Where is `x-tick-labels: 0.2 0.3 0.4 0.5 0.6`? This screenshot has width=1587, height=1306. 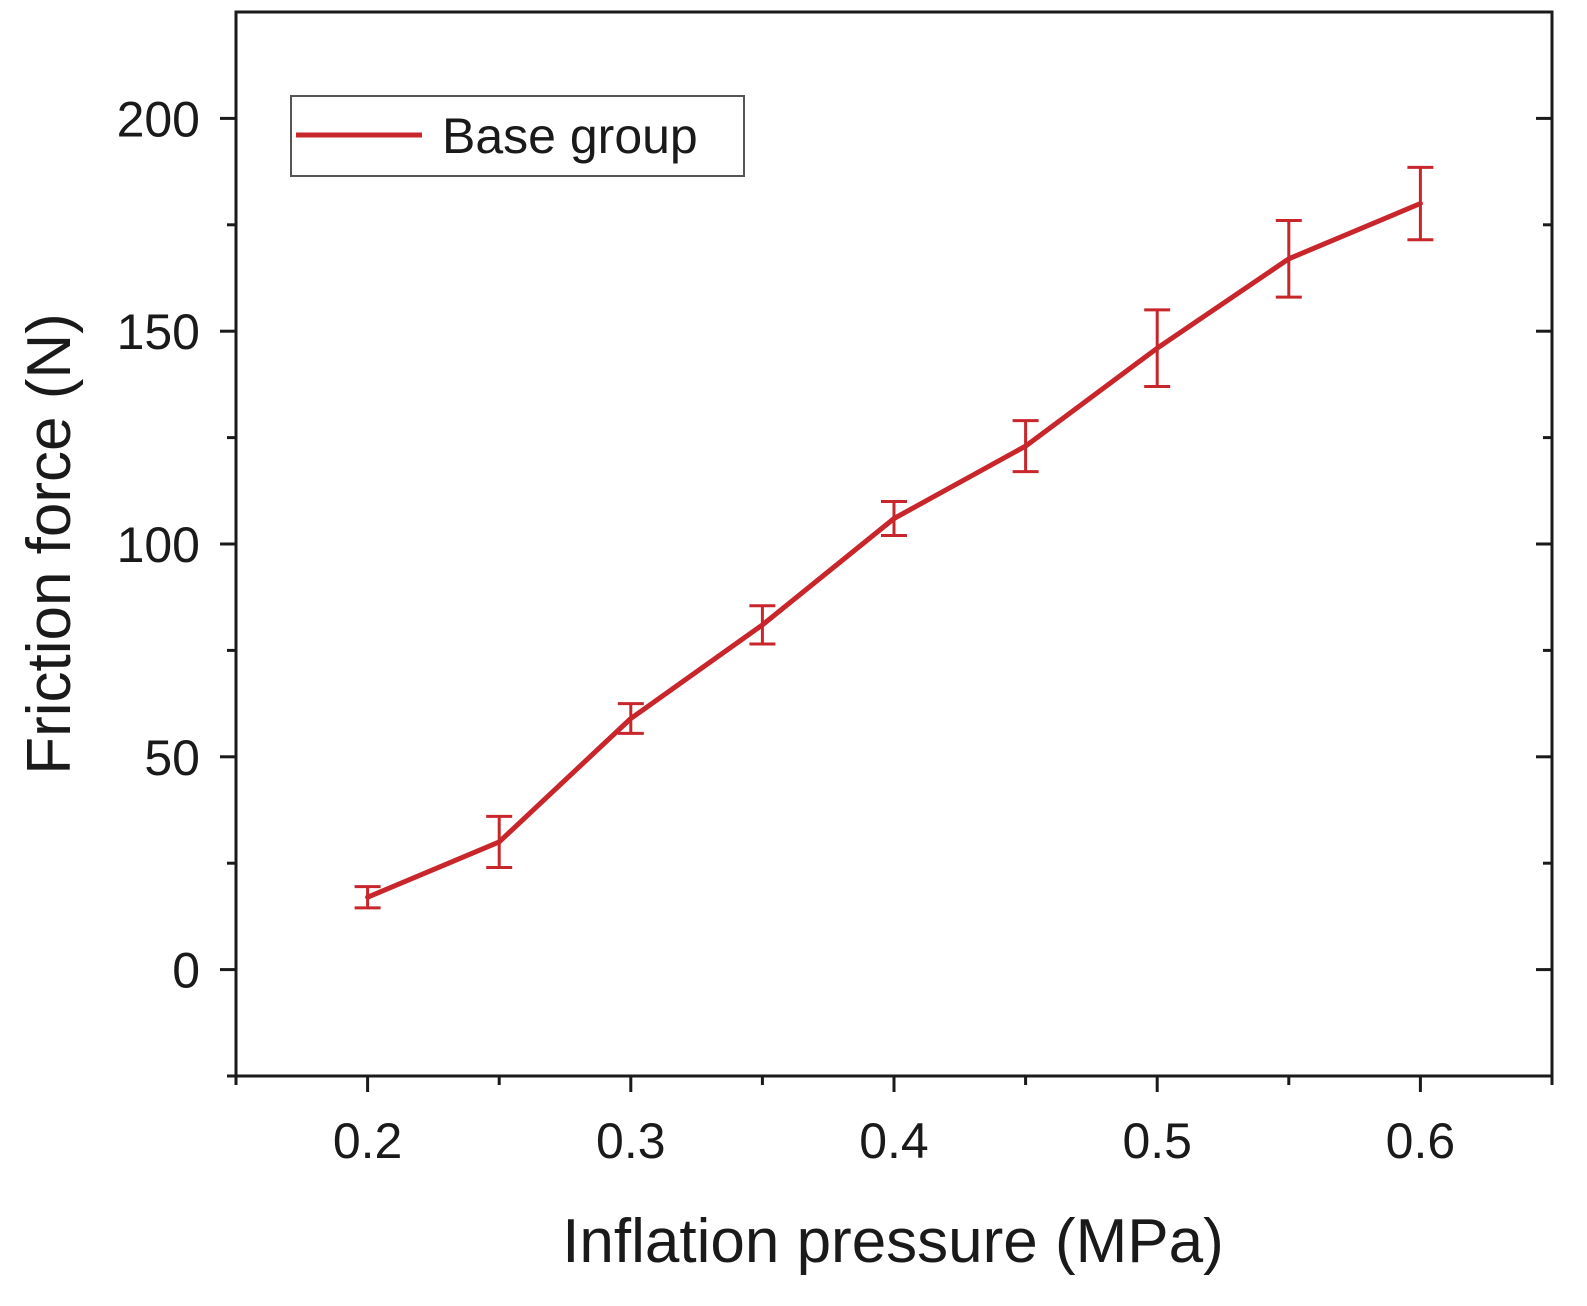 x-tick-labels: 0.2 0.3 0.4 0.5 0.6 is located at coordinates (894, 1141).